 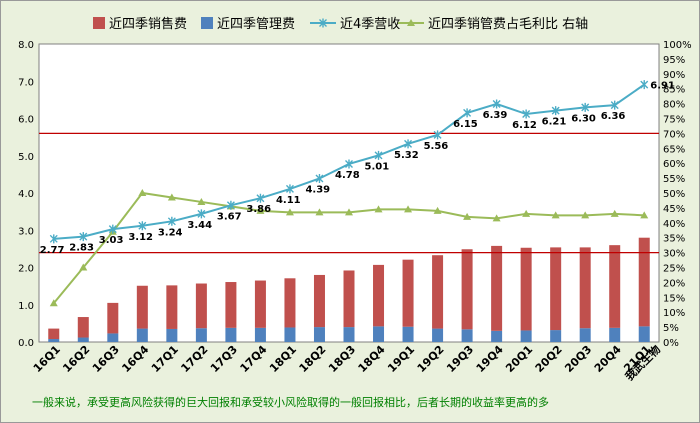 What do you see at coordinates (524, 125) in the screenshot?
I see `data-label-revenue: 6.12` at bounding box center [524, 125].